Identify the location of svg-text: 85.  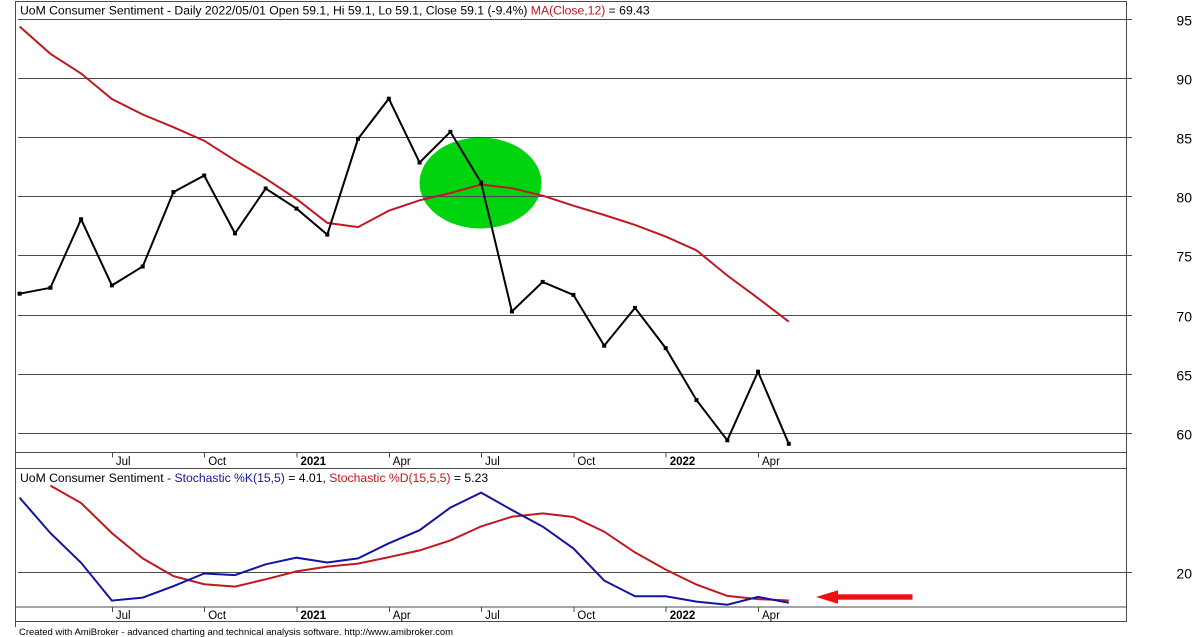
(1184, 139).